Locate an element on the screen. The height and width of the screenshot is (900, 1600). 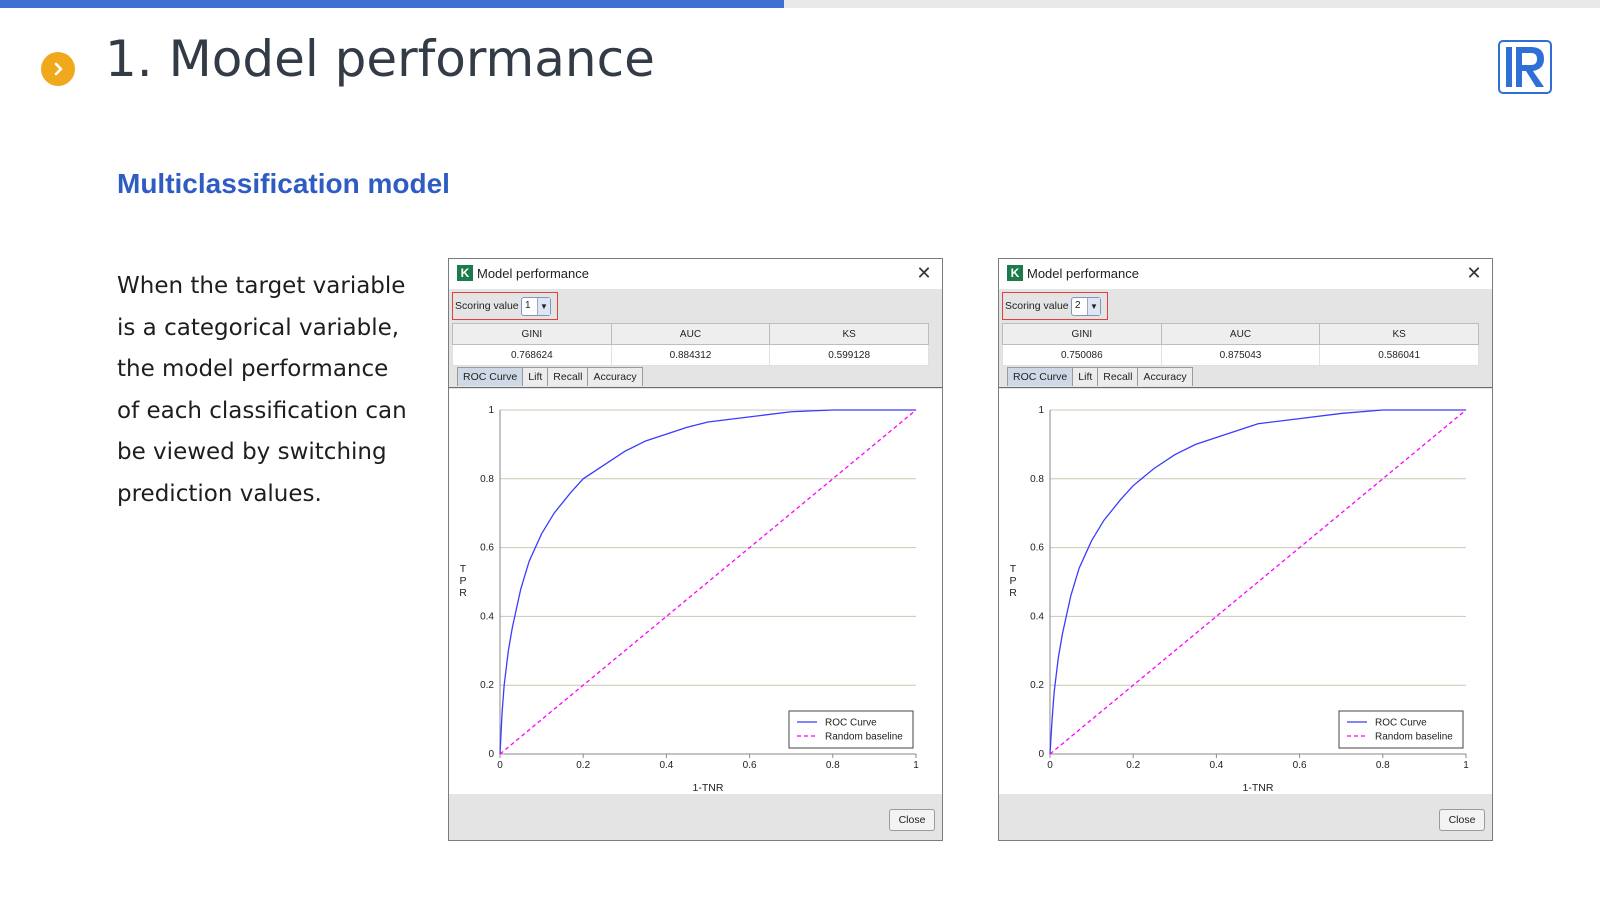
scoring-value-selected: 2 is located at coordinates (1078, 305).